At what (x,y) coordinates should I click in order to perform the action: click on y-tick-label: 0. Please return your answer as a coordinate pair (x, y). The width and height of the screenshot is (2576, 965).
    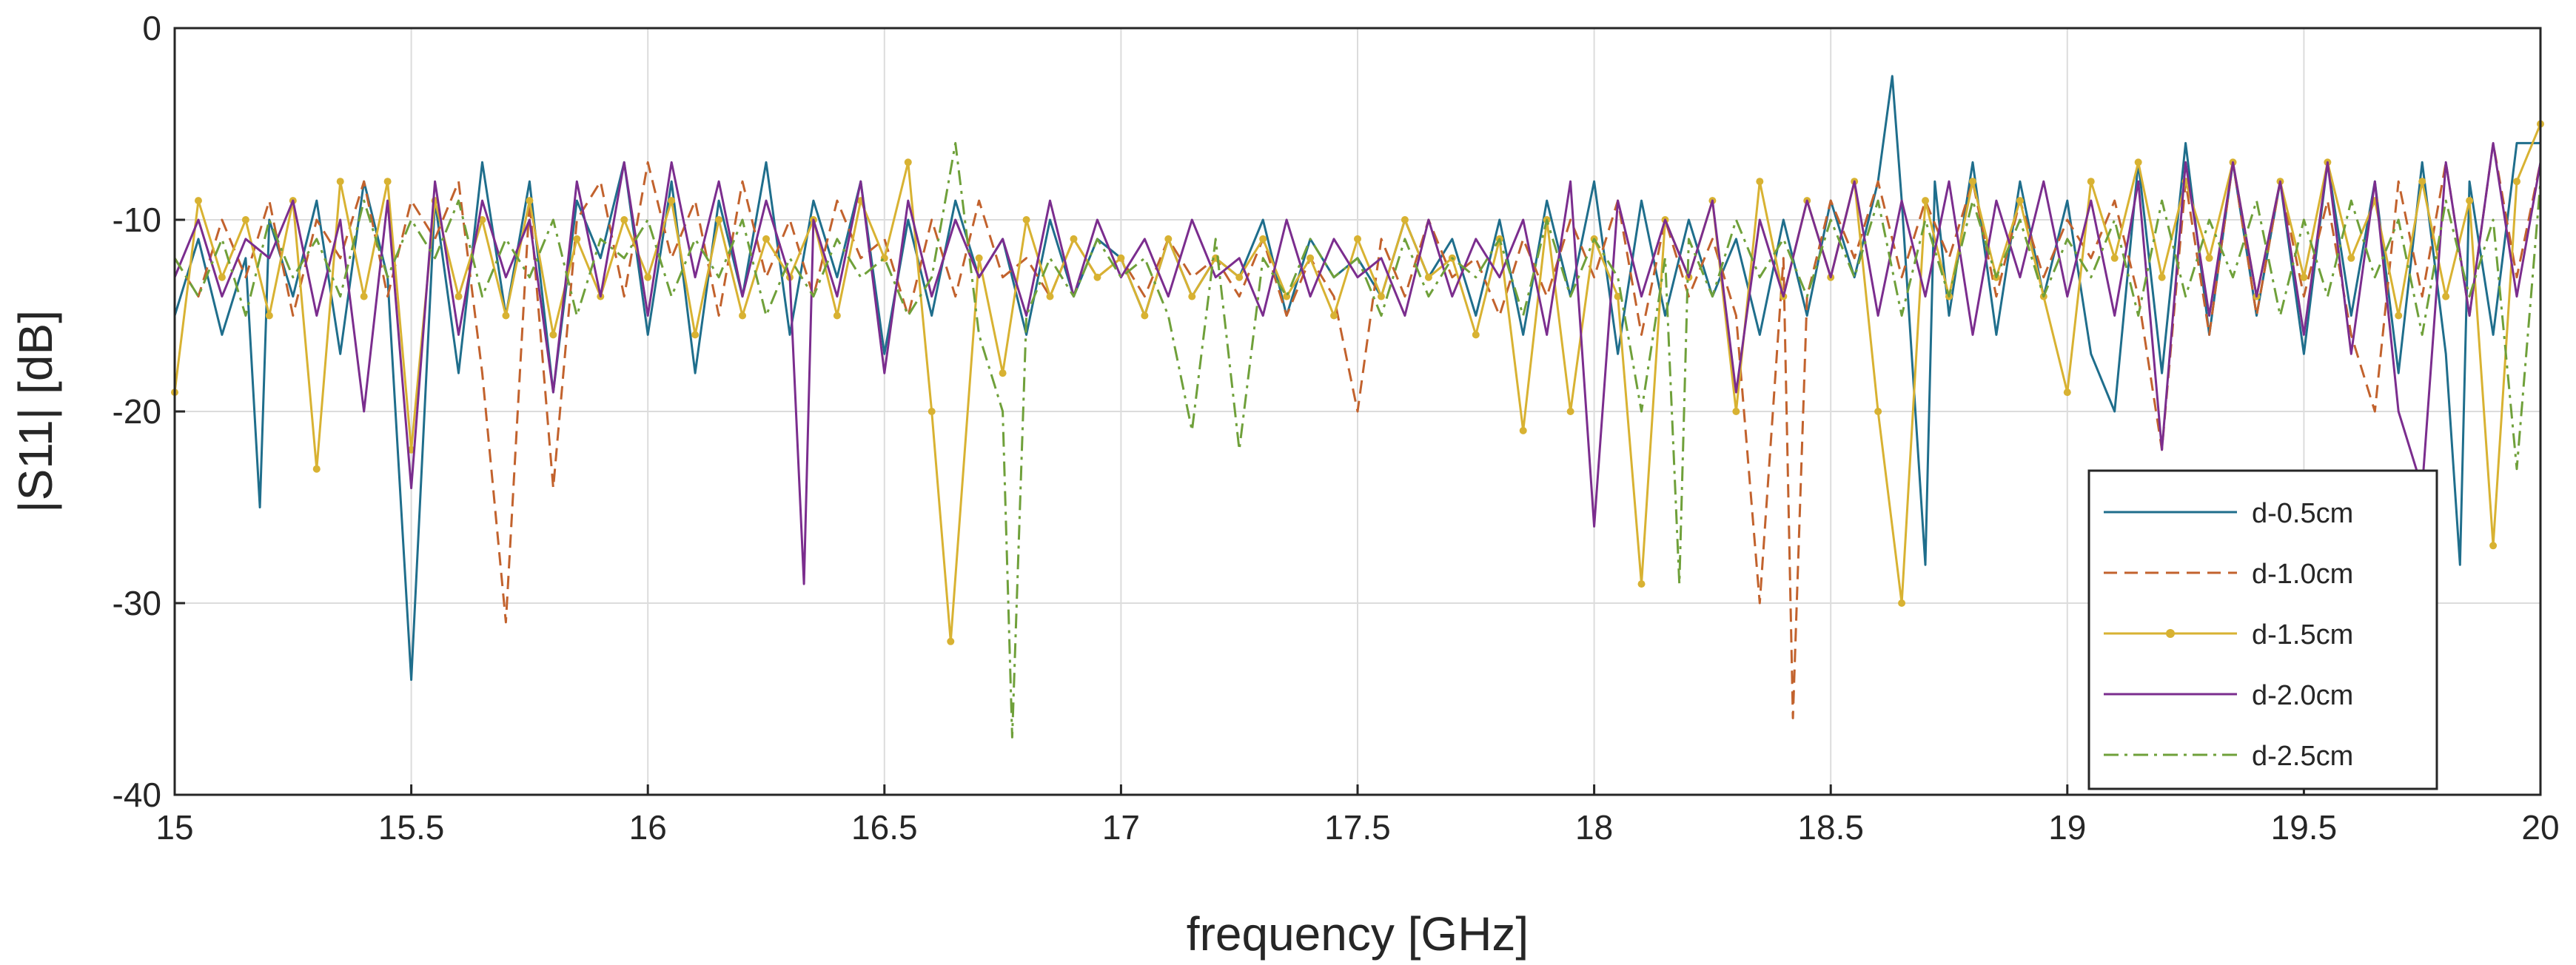
    Looking at the image, I should click on (151, 28).